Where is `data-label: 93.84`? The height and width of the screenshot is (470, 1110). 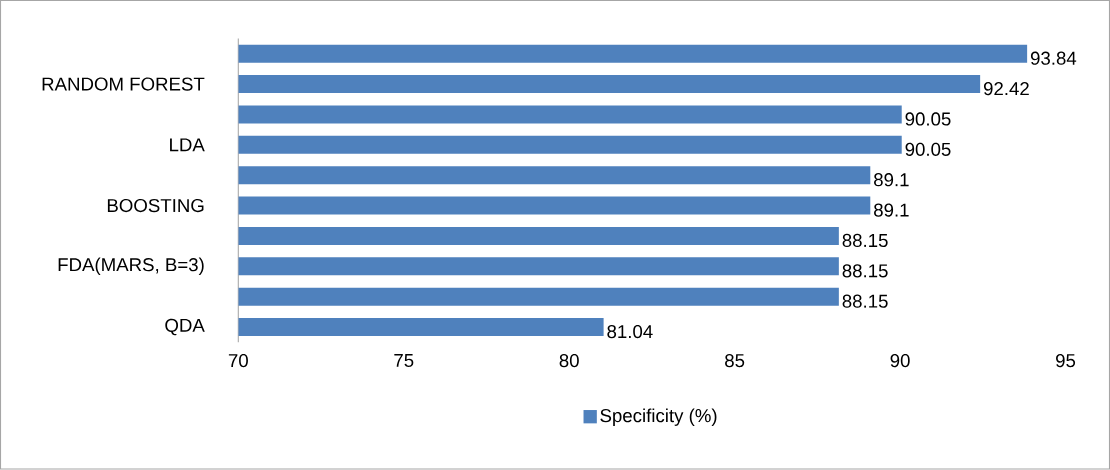
data-label: 93.84 is located at coordinates (1053, 58).